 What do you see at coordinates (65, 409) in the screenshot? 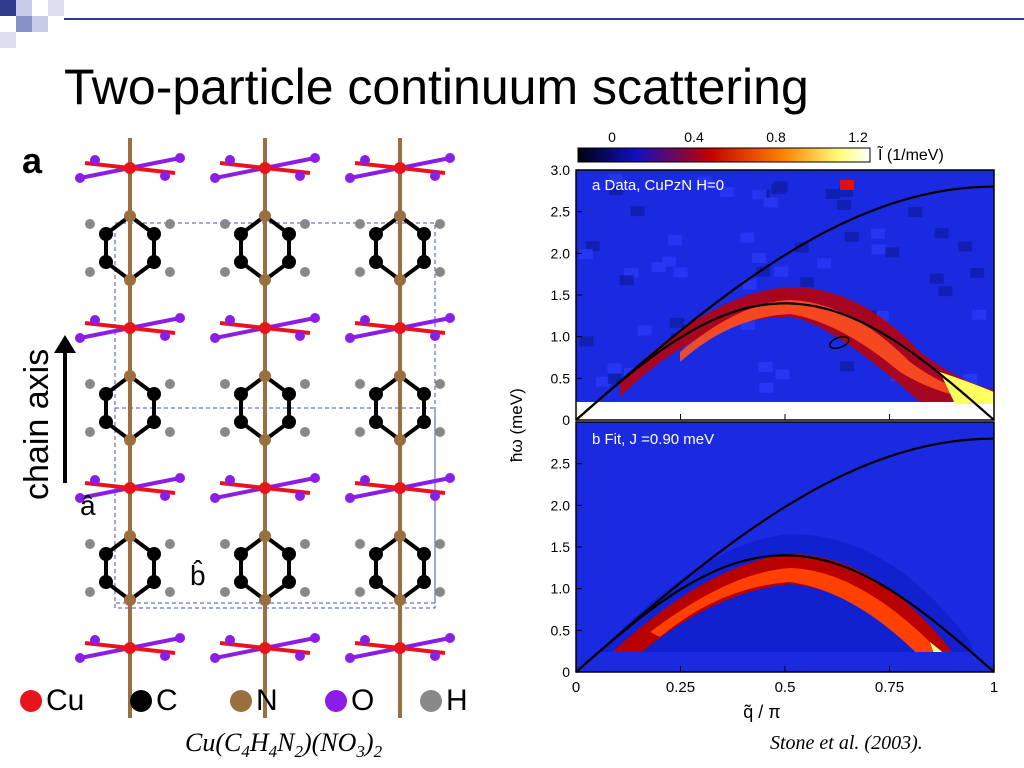
I see `chain-axis-arrow-icon` at bounding box center [65, 409].